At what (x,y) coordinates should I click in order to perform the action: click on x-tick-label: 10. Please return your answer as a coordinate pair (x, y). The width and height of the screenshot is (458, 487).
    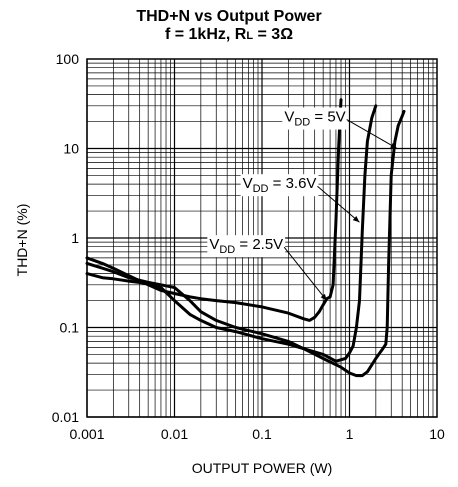
    Looking at the image, I should click on (437, 434).